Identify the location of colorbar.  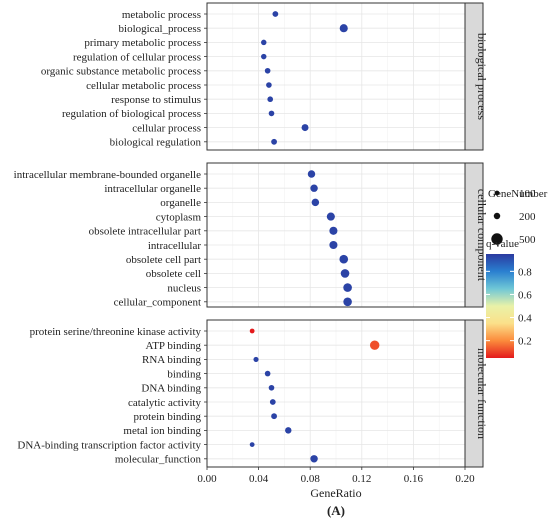
(500, 306).